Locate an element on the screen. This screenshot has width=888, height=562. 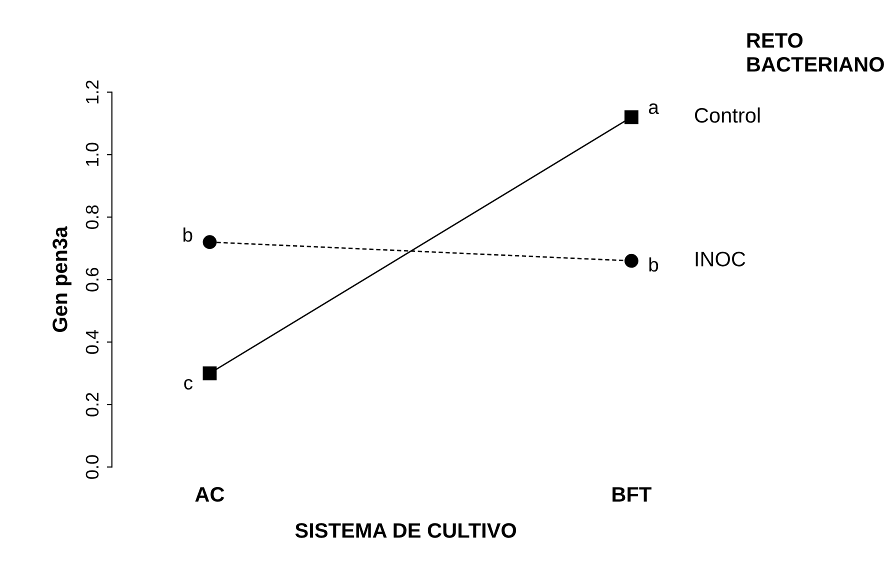
y-tick-label: 0.6 is located at coordinates (92, 280).